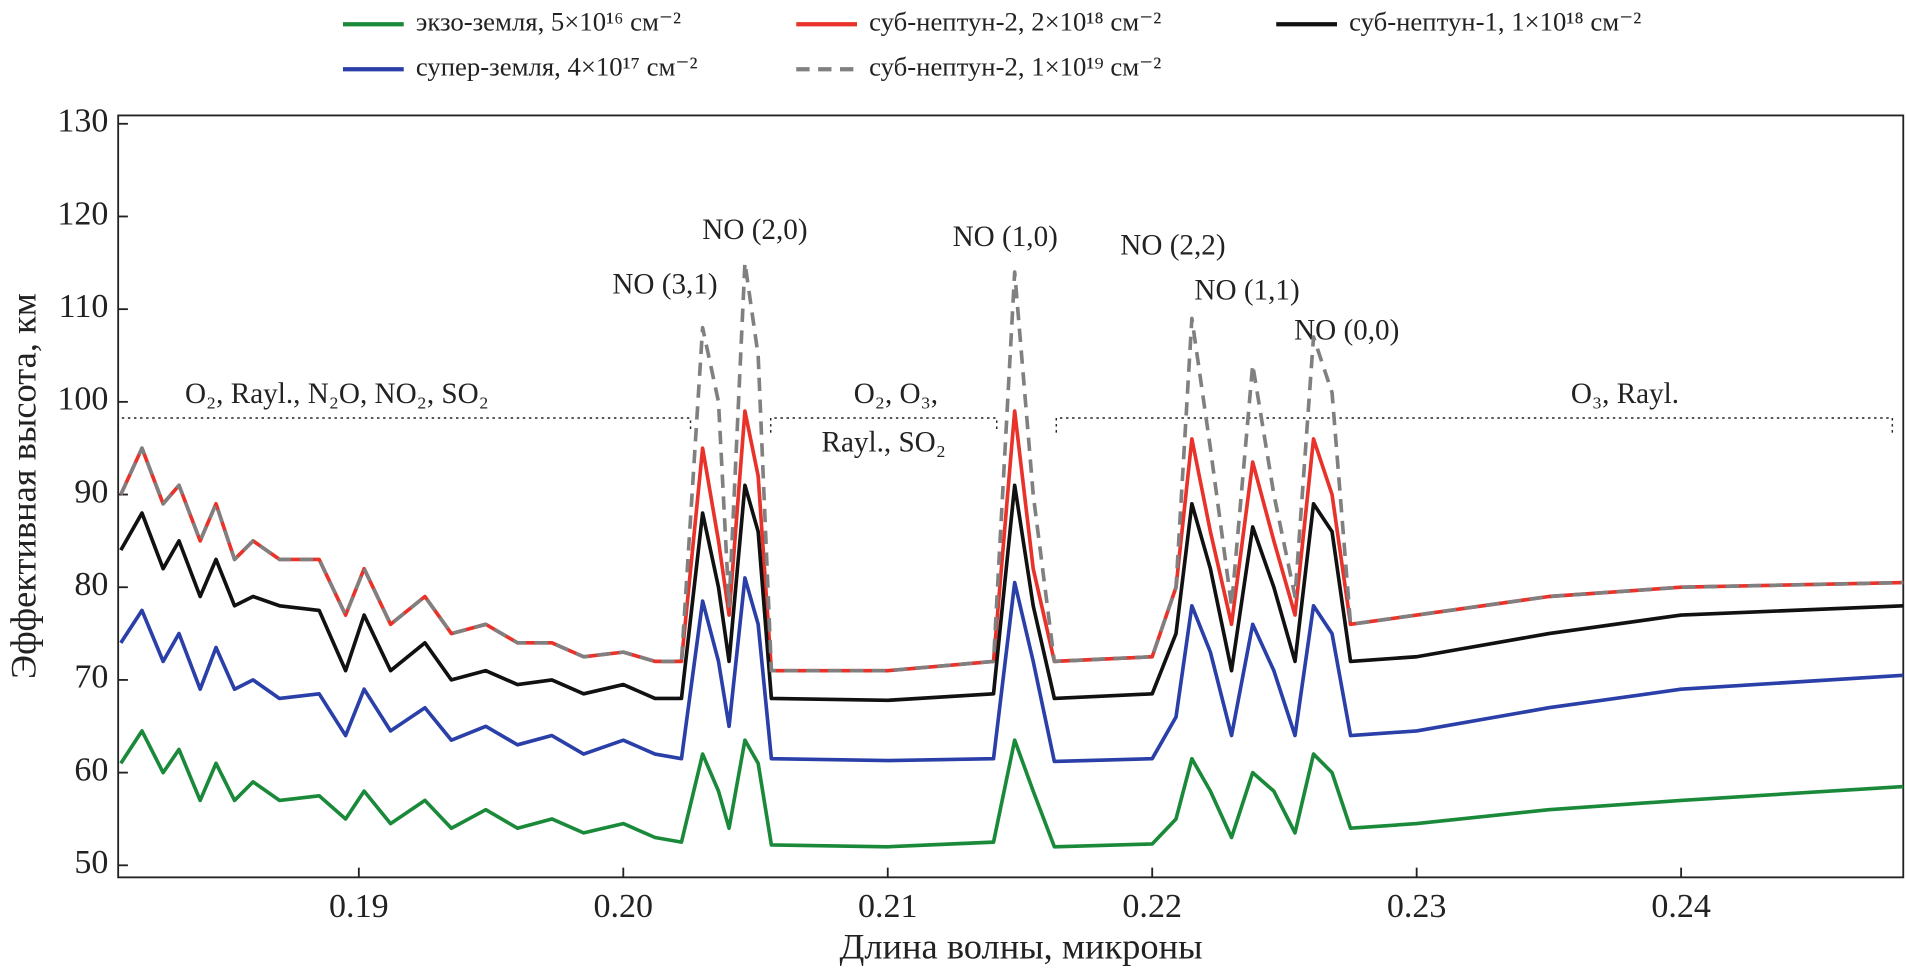  I want to click on x-tick-label: 0.19, so click(359, 906).